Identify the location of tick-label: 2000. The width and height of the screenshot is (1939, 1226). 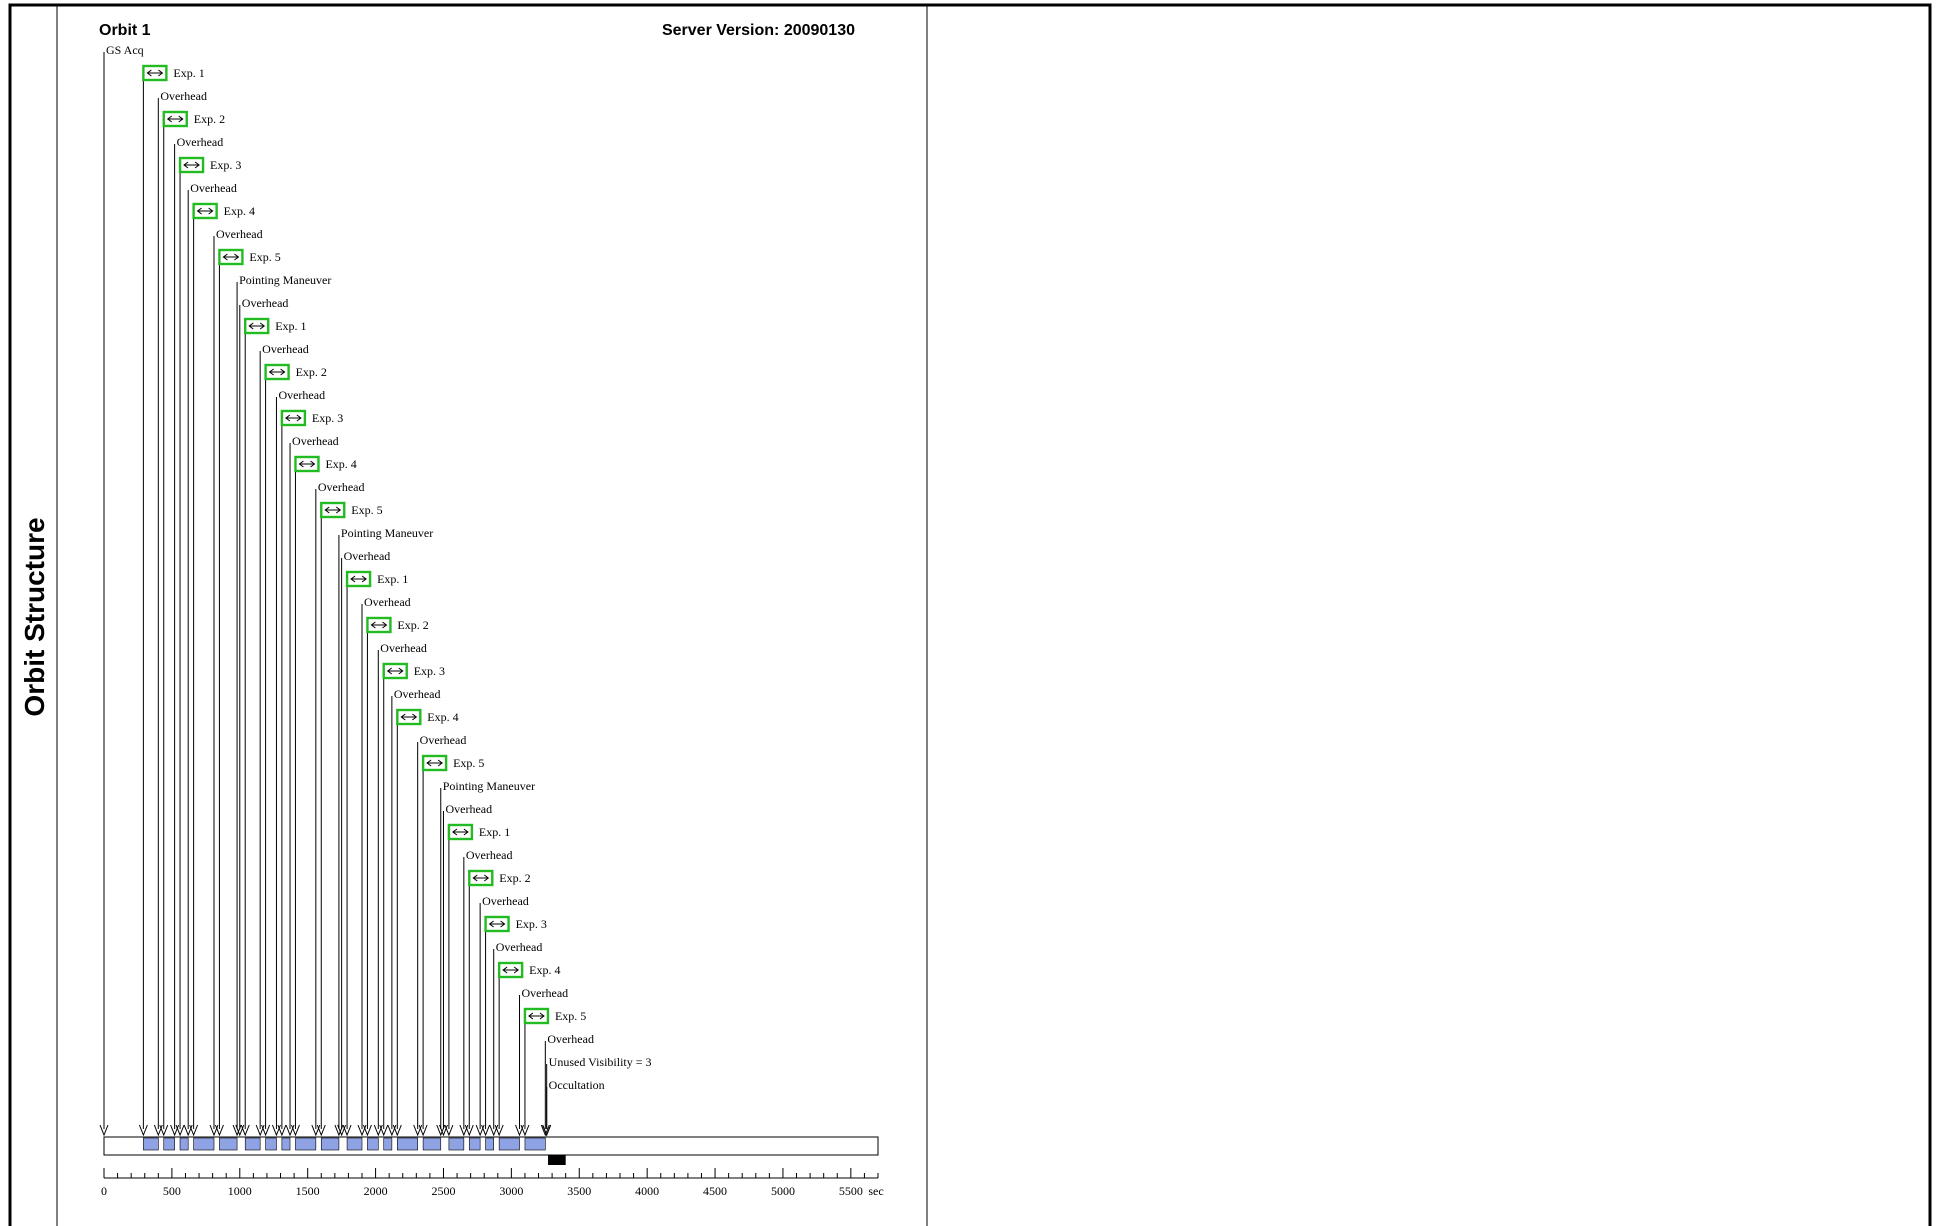
(376, 1191).